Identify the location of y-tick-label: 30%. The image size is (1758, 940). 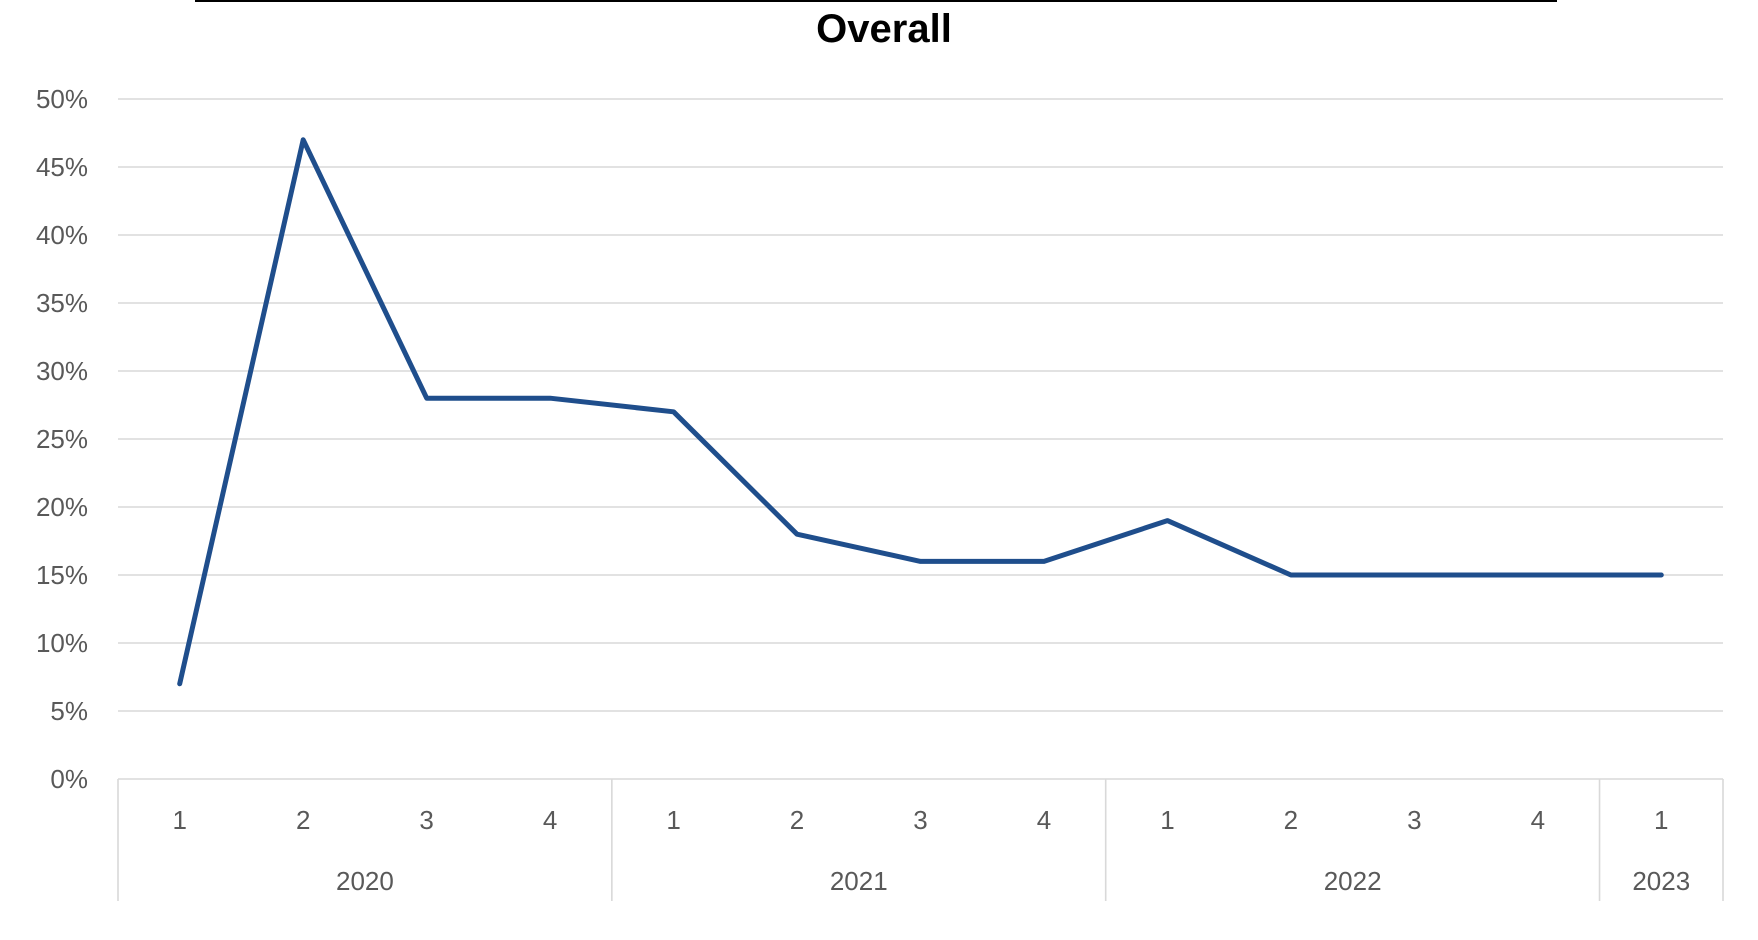
(62, 371).